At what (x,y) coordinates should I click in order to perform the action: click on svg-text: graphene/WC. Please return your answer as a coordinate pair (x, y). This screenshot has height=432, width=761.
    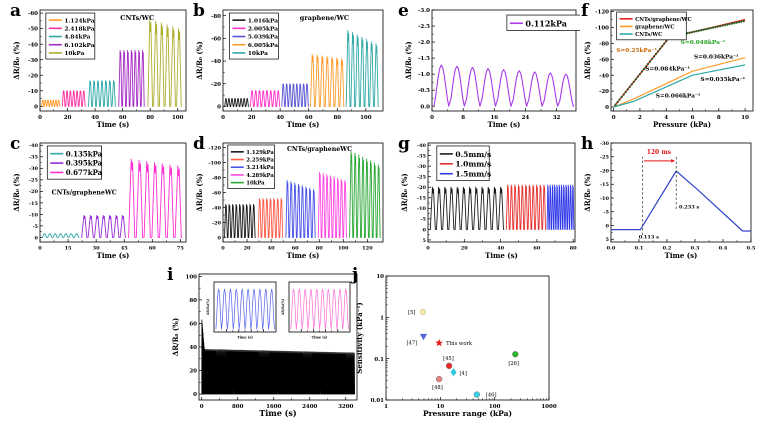
    Looking at the image, I should click on (654, 27).